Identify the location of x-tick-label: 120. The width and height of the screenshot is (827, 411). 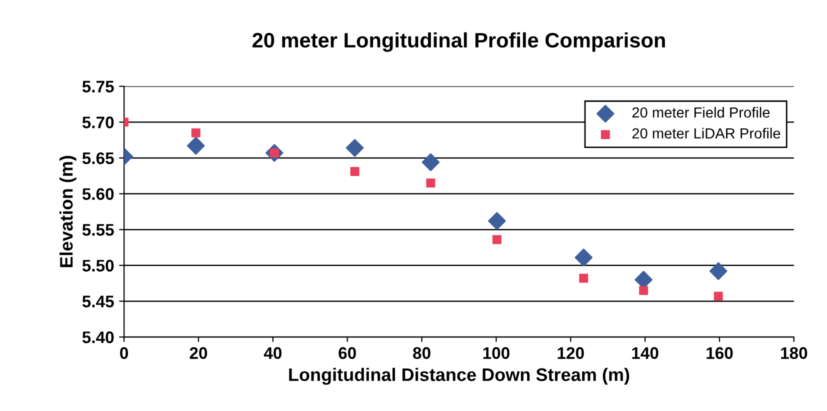
(571, 353).